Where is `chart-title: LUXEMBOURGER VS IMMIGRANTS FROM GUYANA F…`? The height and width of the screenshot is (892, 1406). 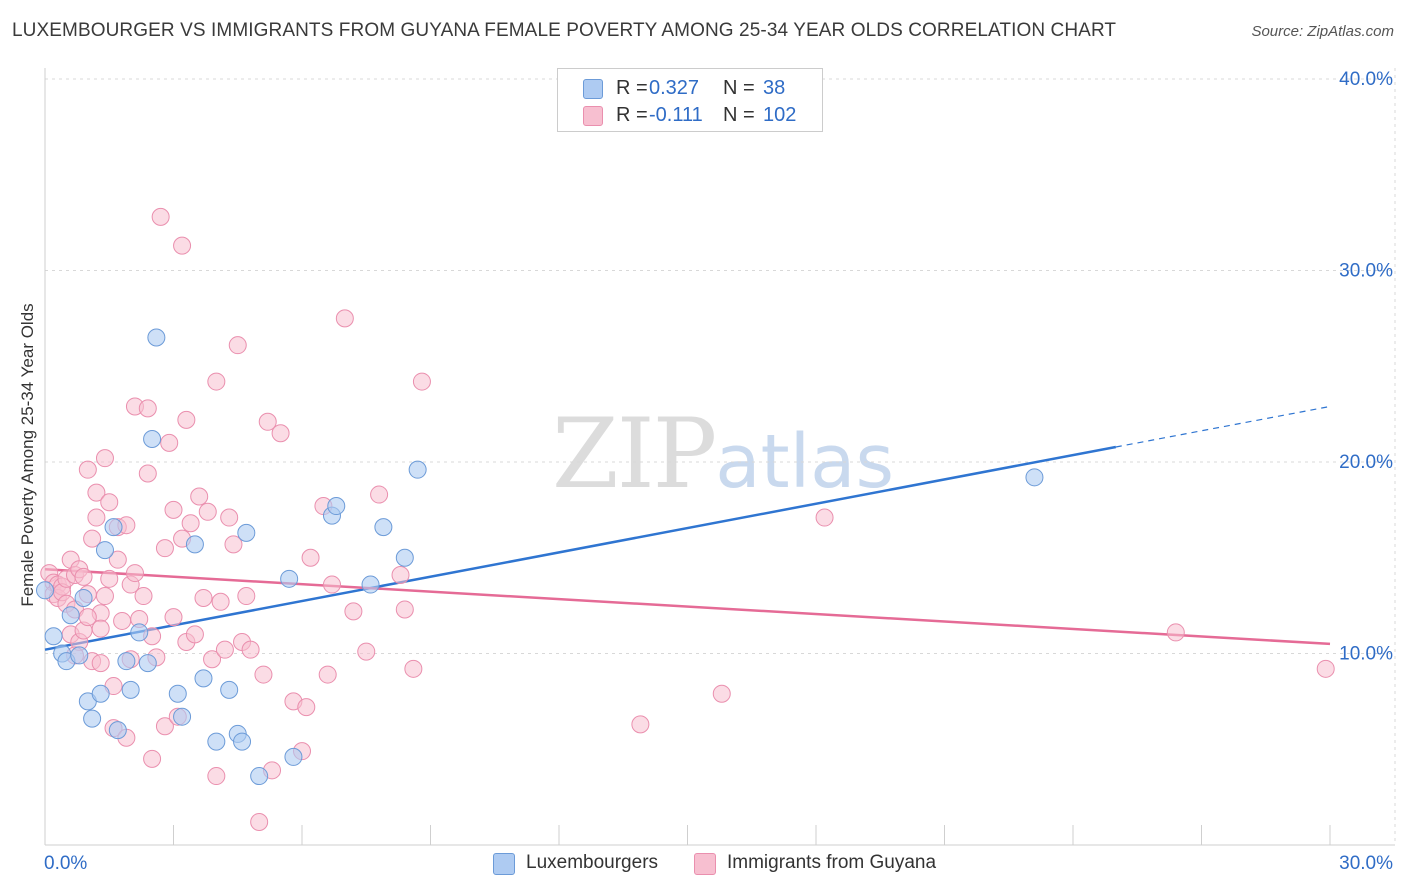 chart-title: LUXEMBOURGER VS IMMIGRANTS FROM GUYANA F… is located at coordinates (564, 30).